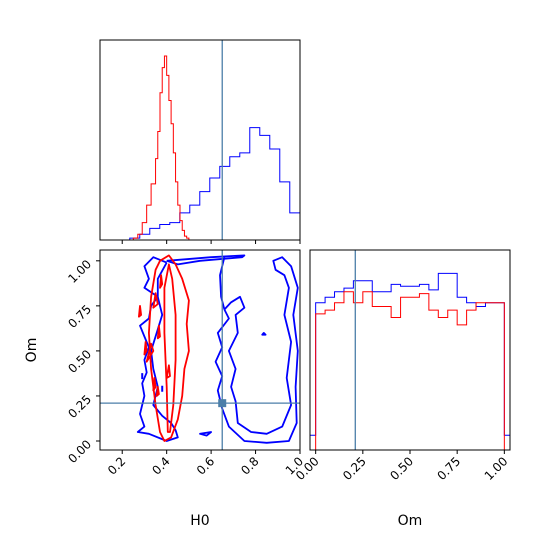 The height and width of the screenshot is (550, 550). What do you see at coordinates (249, 465) in the screenshot?
I see `joint-x-tick-label-4: 0.8` at bounding box center [249, 465].